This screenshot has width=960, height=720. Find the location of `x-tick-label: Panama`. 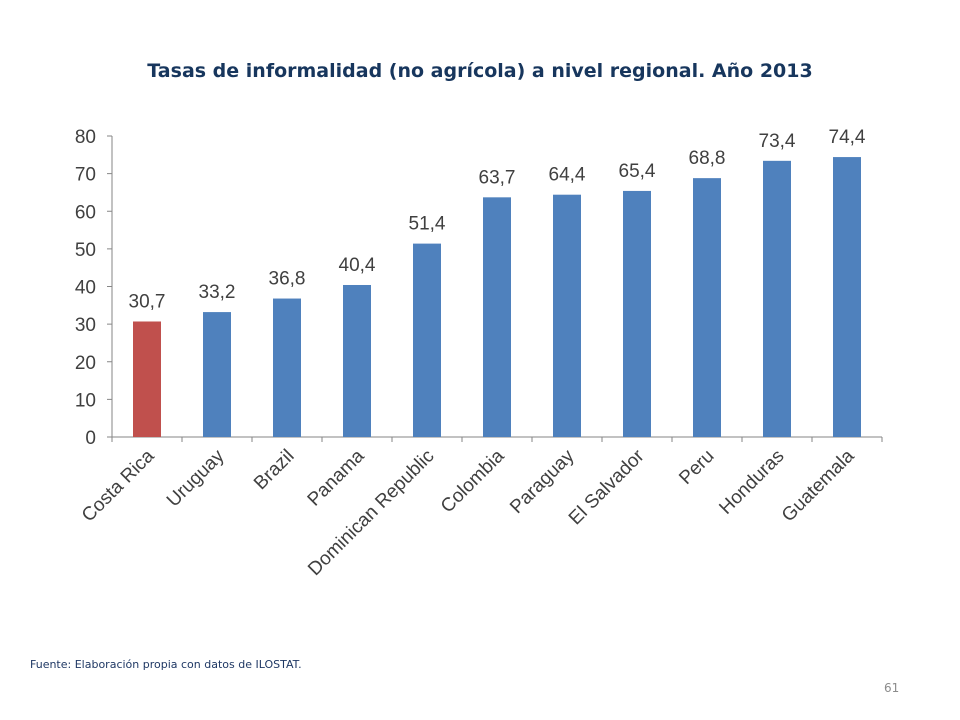

x-tick-label: Panama is located at coordinates (336, 477).